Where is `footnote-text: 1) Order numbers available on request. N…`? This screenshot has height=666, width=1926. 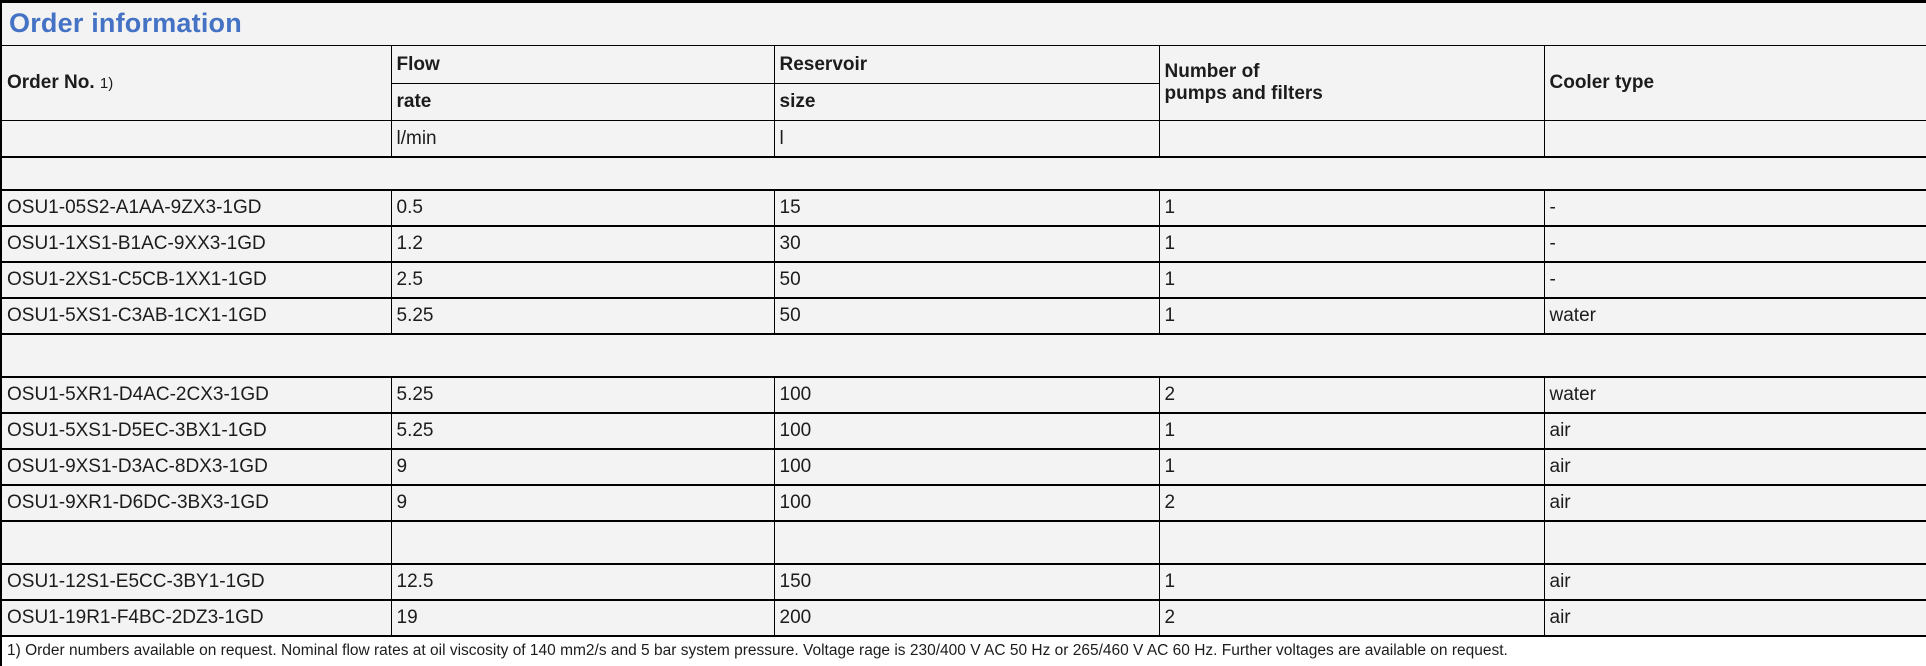 footnote-text: 1) Order numbers available on request. N… is located at coordinates (963, 650).